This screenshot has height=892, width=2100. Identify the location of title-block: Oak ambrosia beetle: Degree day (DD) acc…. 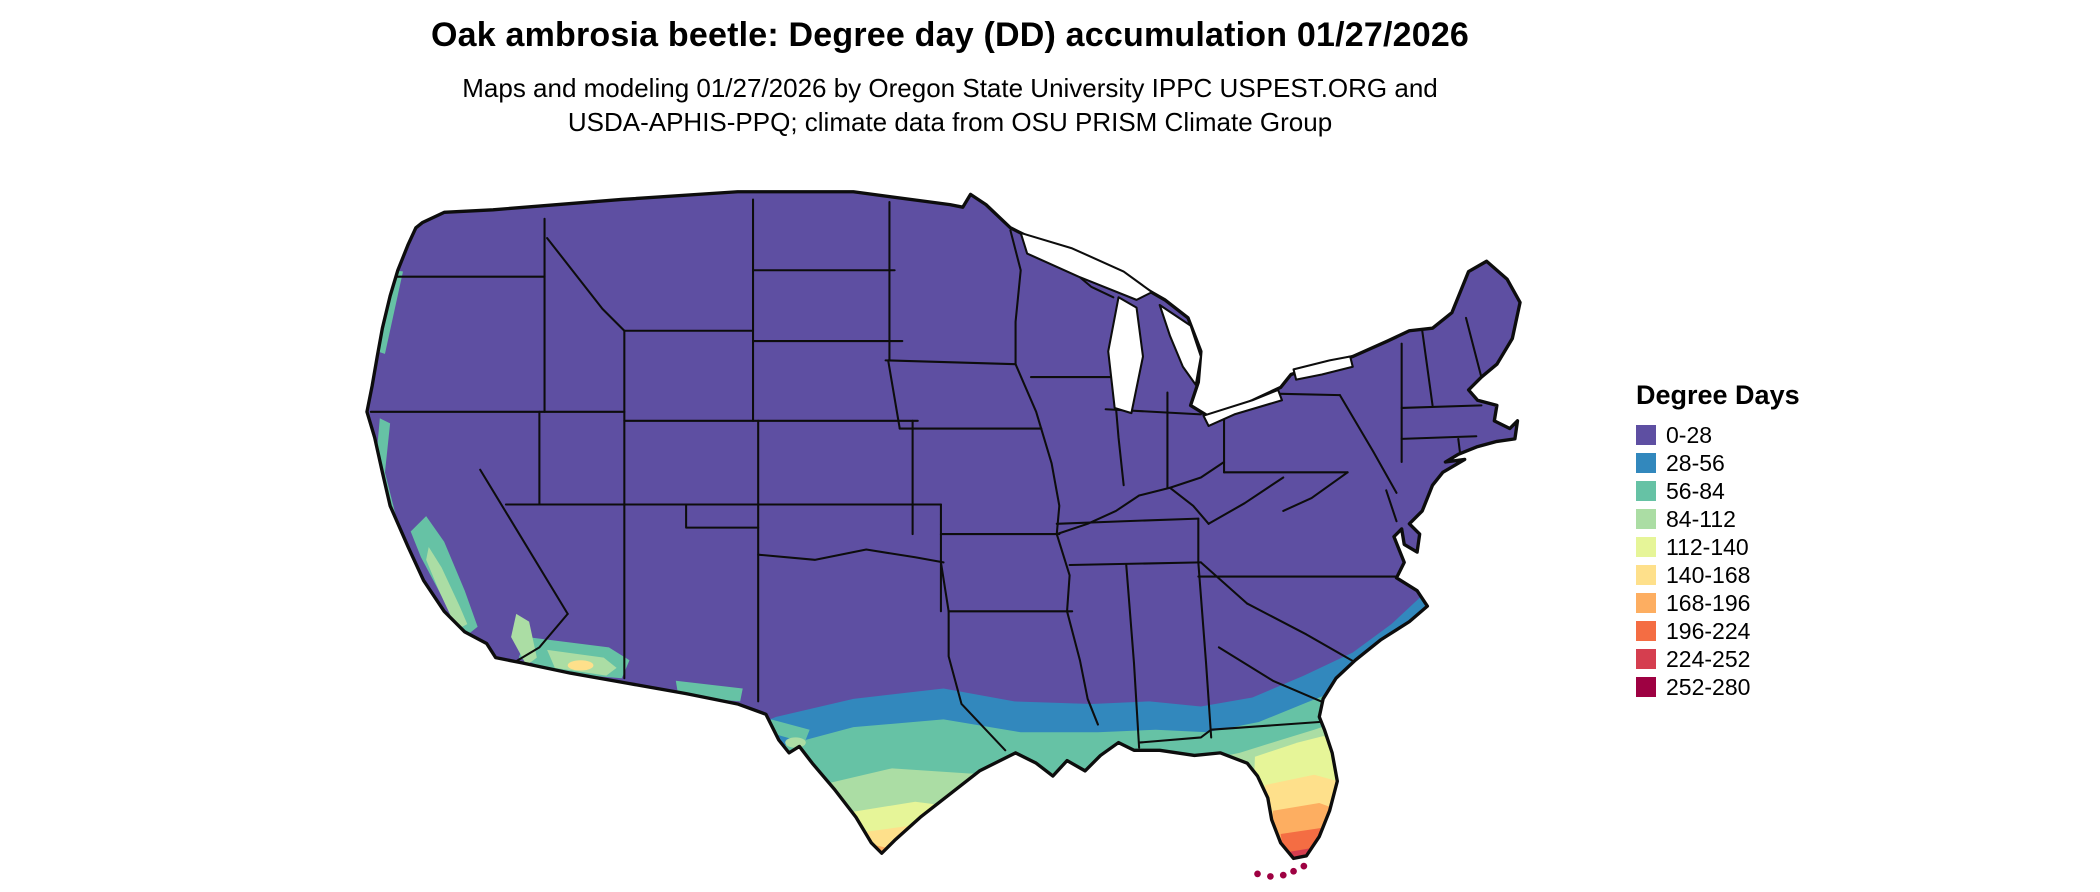
(950, 78).